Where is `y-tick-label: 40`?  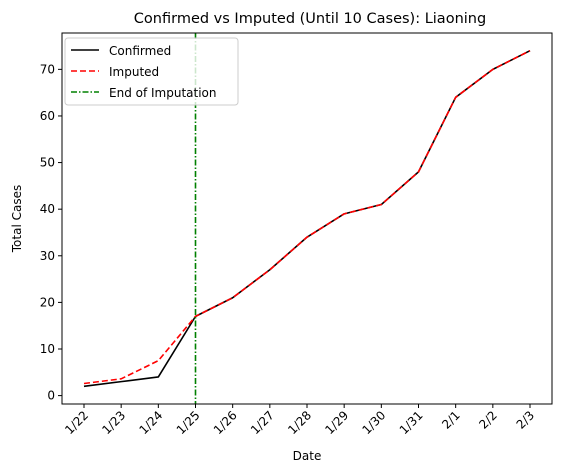 y-tick-label: 40 is located at coordinates (47, 209).